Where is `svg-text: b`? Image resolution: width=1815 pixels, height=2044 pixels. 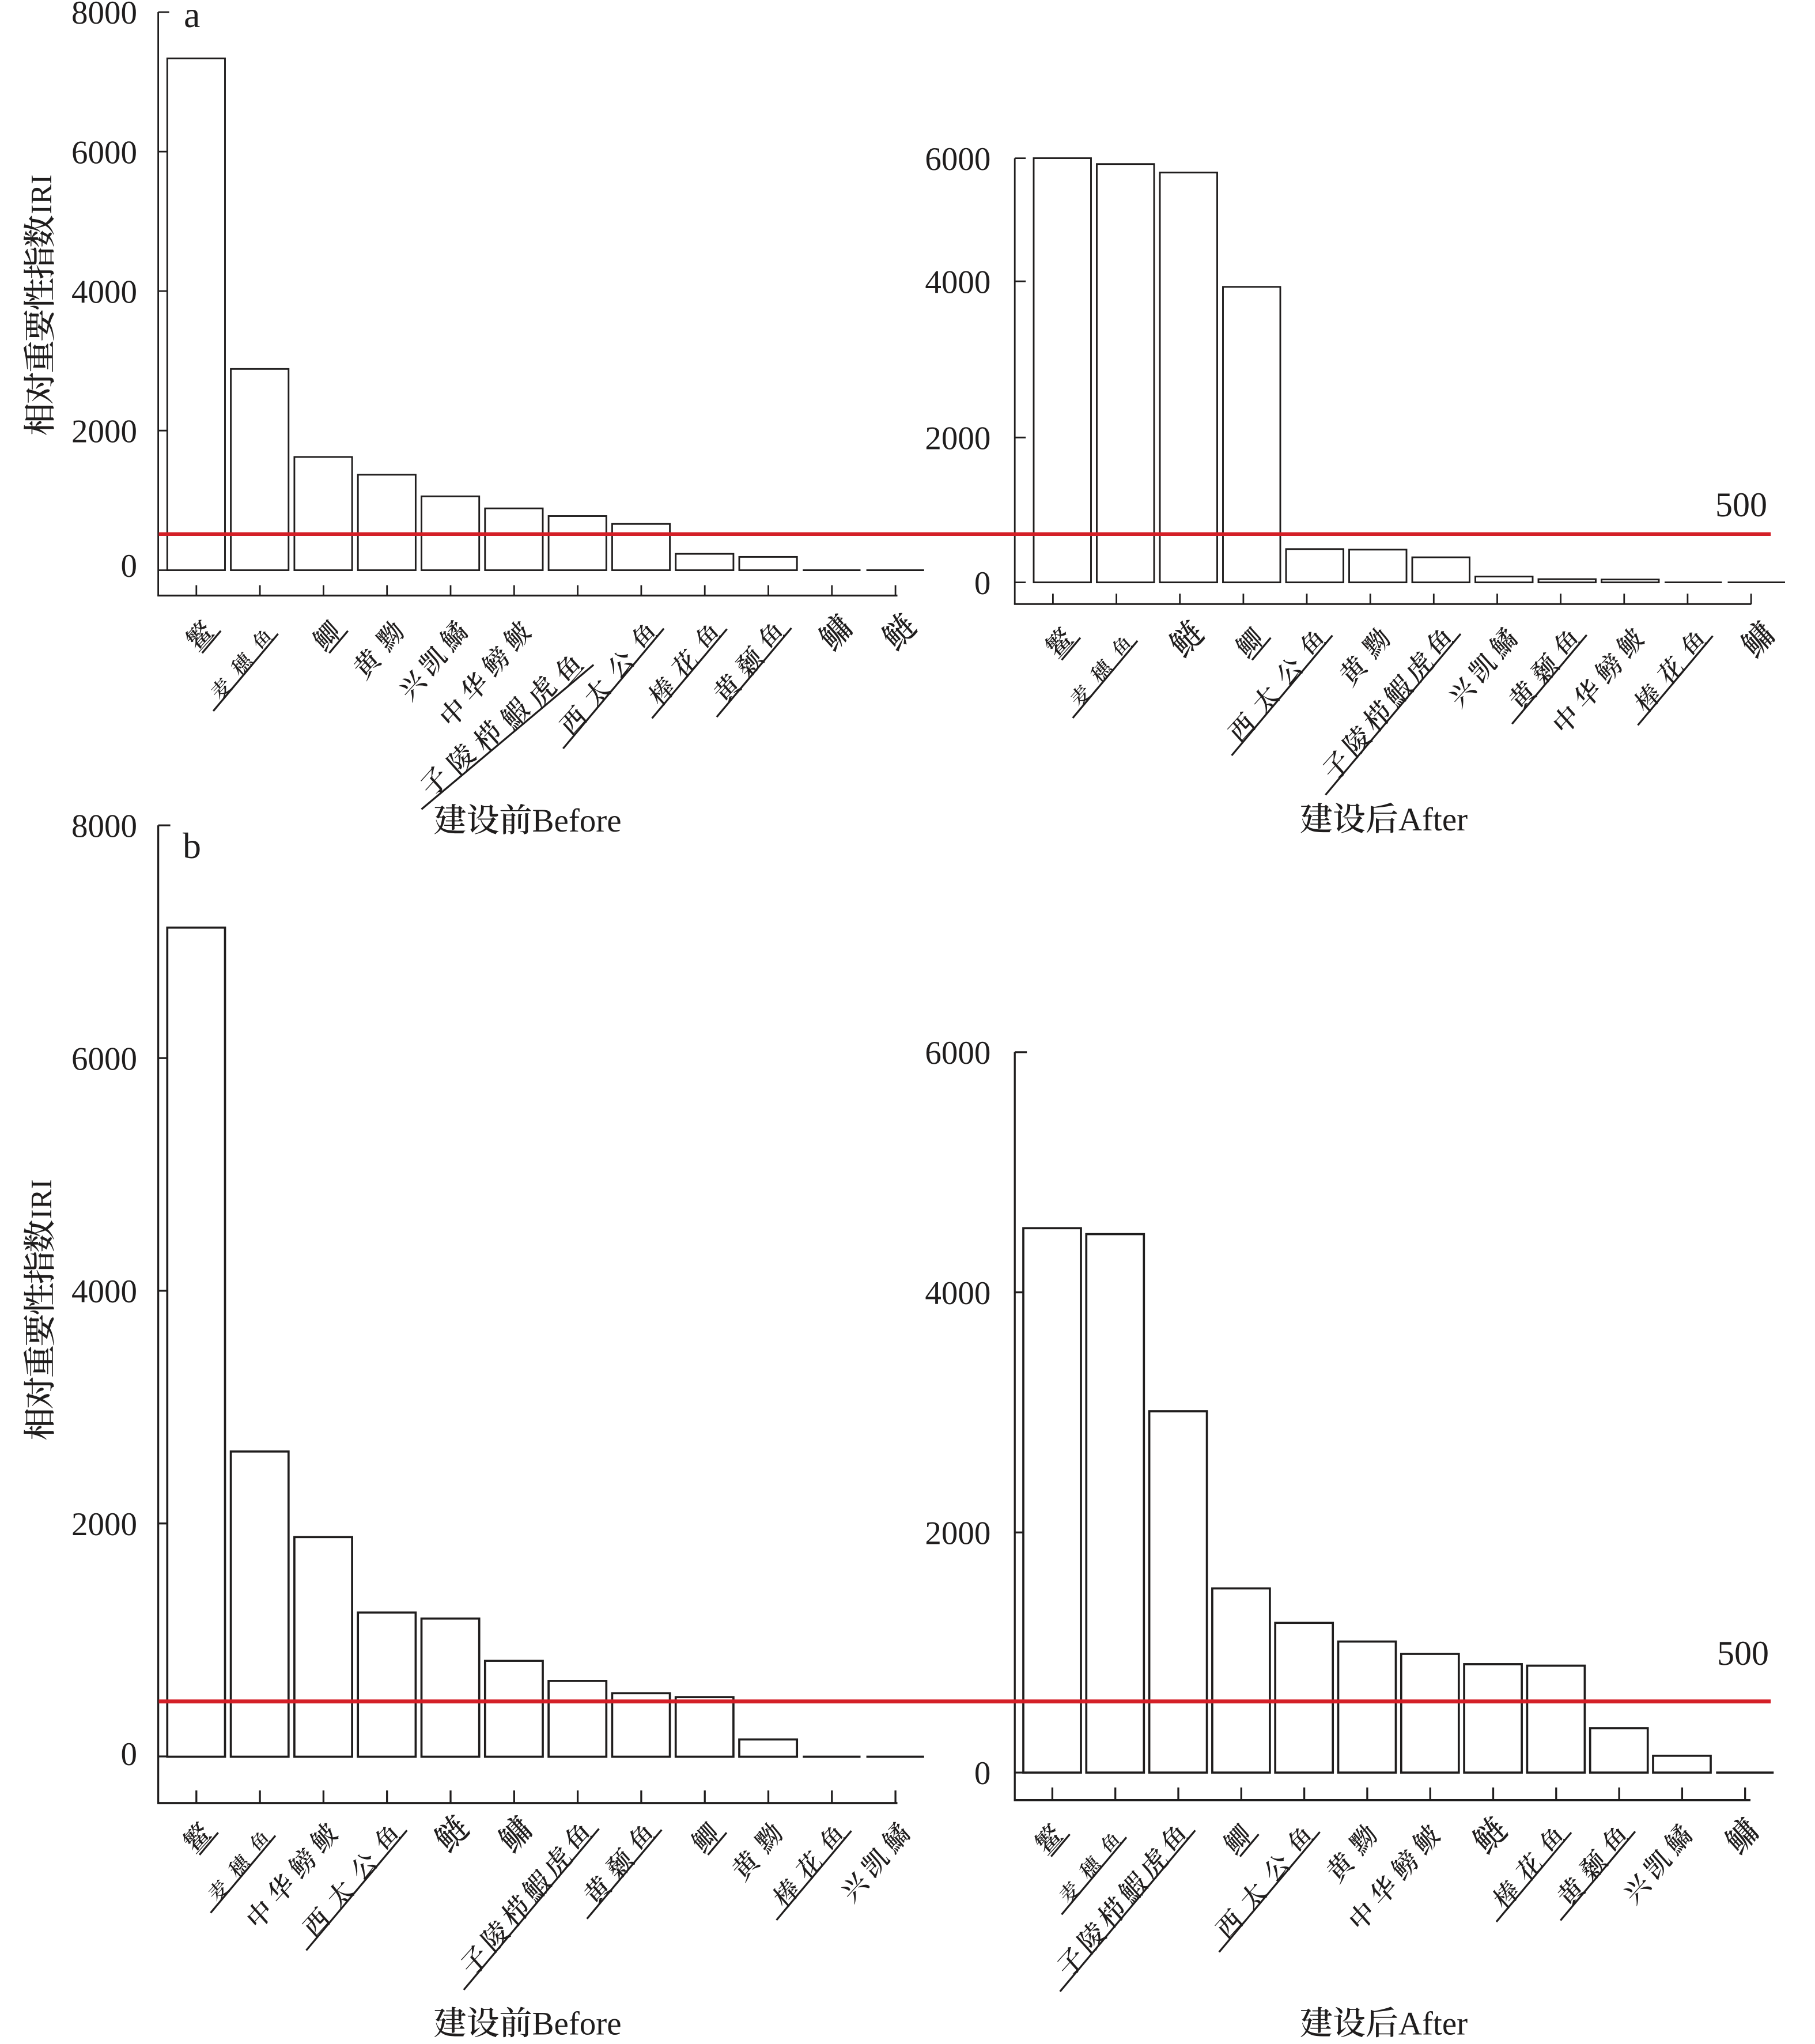 svg-text: b is located at coordinates (192, 845).